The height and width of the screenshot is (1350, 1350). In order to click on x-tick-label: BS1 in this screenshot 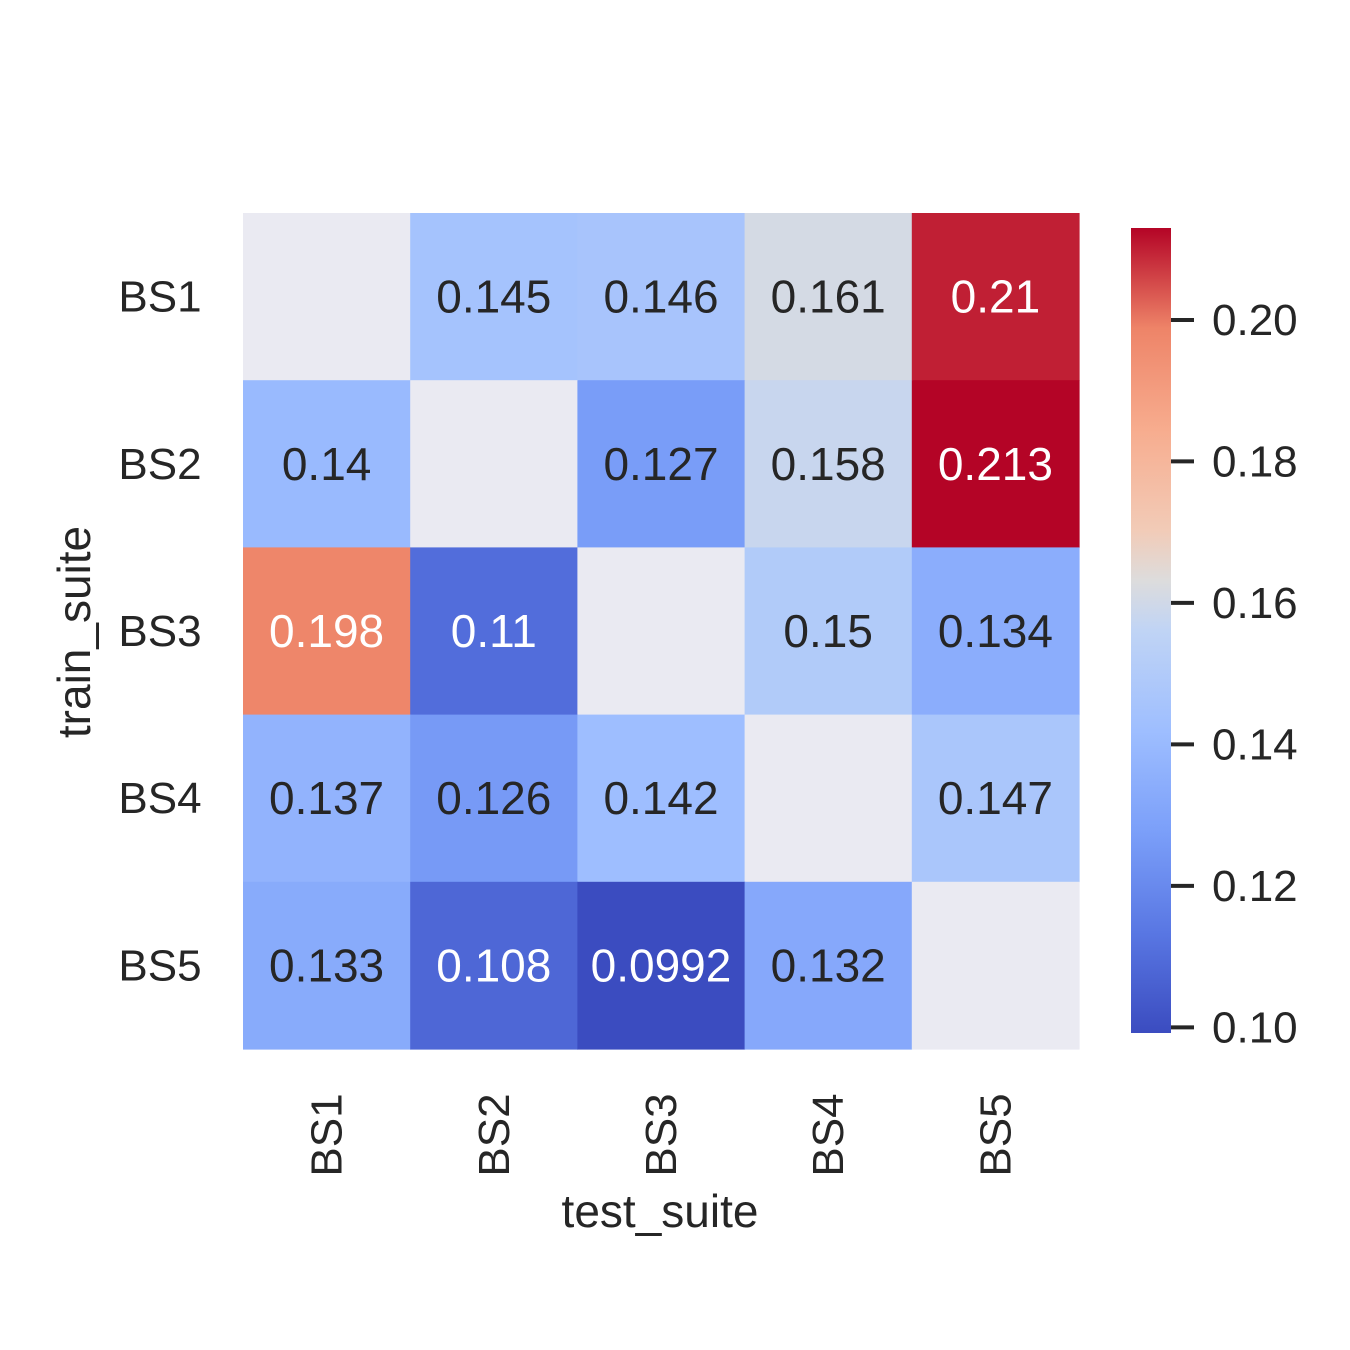, I will do `click(327, 1134)`.